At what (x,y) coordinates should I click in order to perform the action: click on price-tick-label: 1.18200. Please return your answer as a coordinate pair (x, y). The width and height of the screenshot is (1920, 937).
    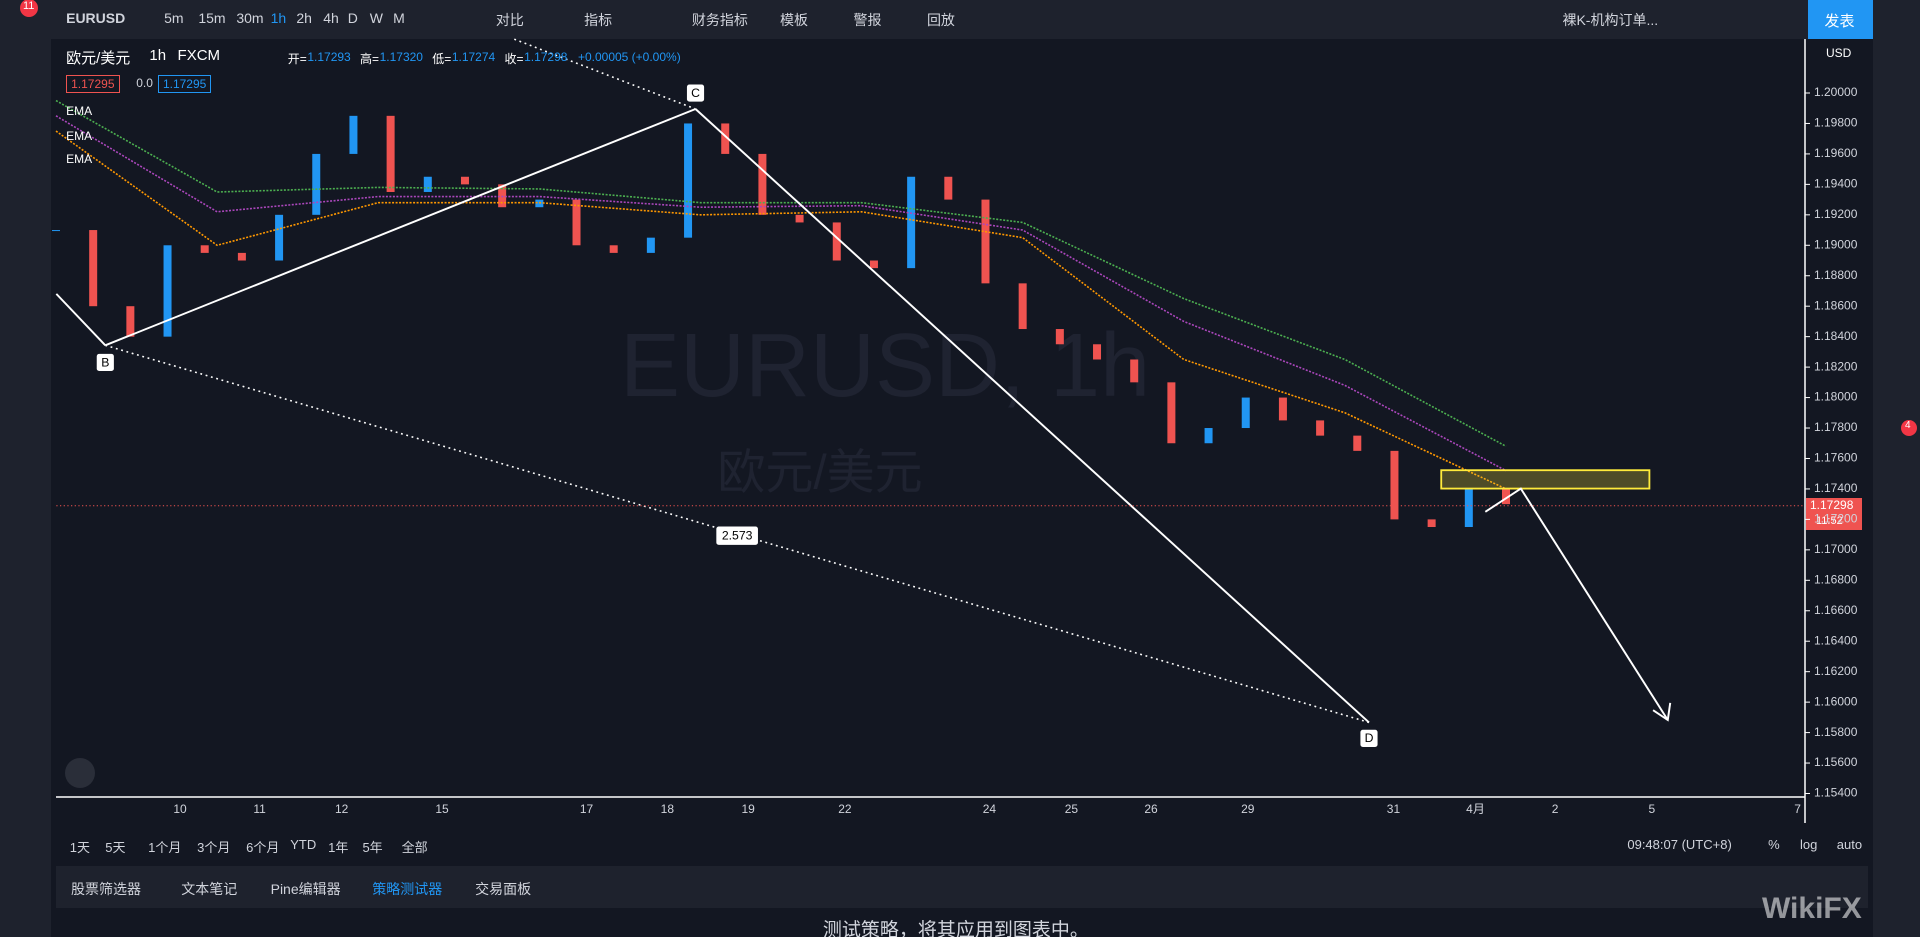
    Looking at the image, I should click on (1836, 366).